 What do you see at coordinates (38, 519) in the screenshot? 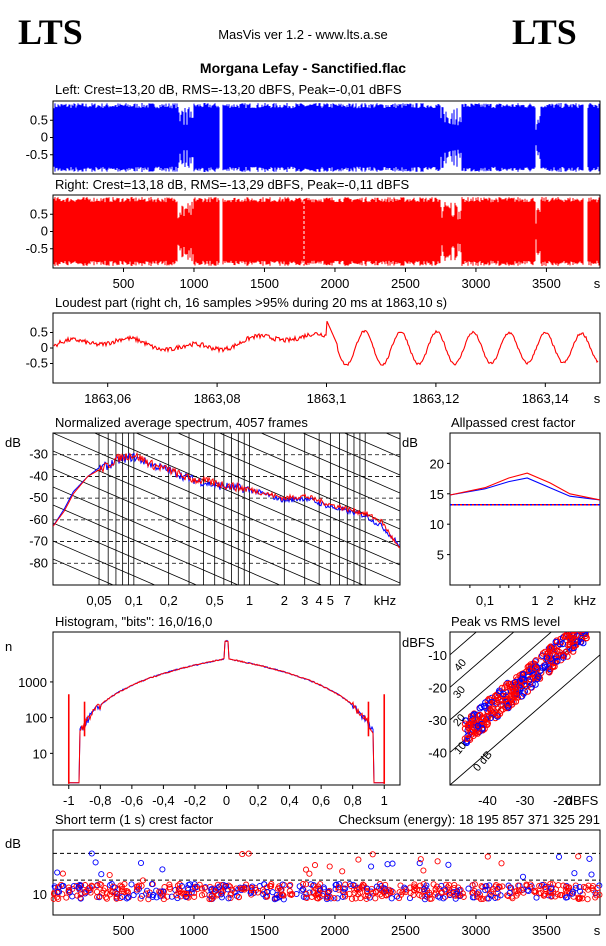
I see `spectrum-ytick-label: -60` at bounding box center [38, 519].